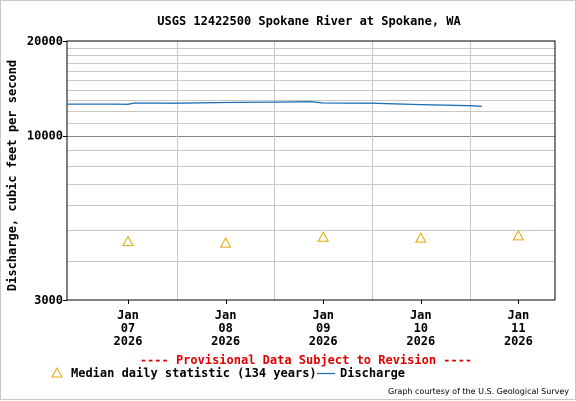 Image resolution: width=576 pixels, height=401 pixels. I want to click on y-tick-label: 10000, so click(45, 136).